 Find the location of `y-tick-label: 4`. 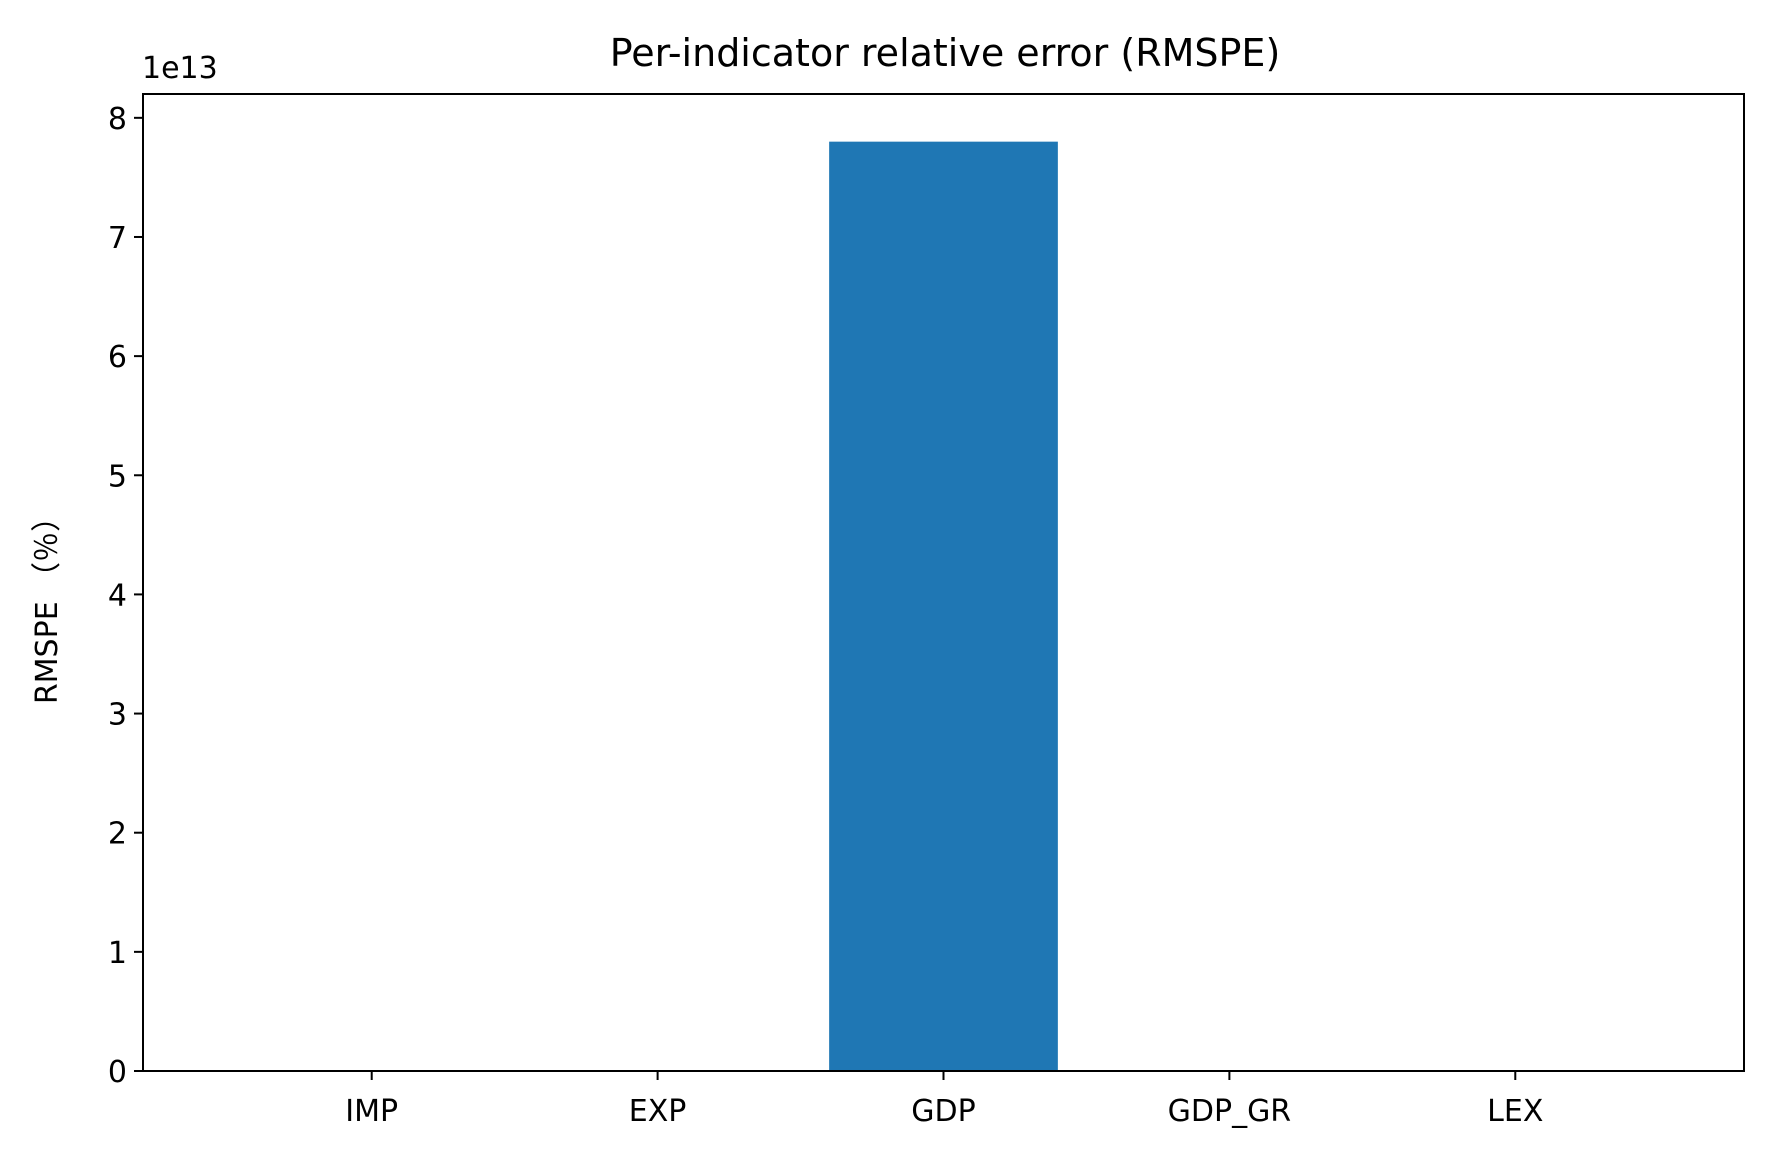

y-tick-label: 4 is located at coordinates (117, 595).